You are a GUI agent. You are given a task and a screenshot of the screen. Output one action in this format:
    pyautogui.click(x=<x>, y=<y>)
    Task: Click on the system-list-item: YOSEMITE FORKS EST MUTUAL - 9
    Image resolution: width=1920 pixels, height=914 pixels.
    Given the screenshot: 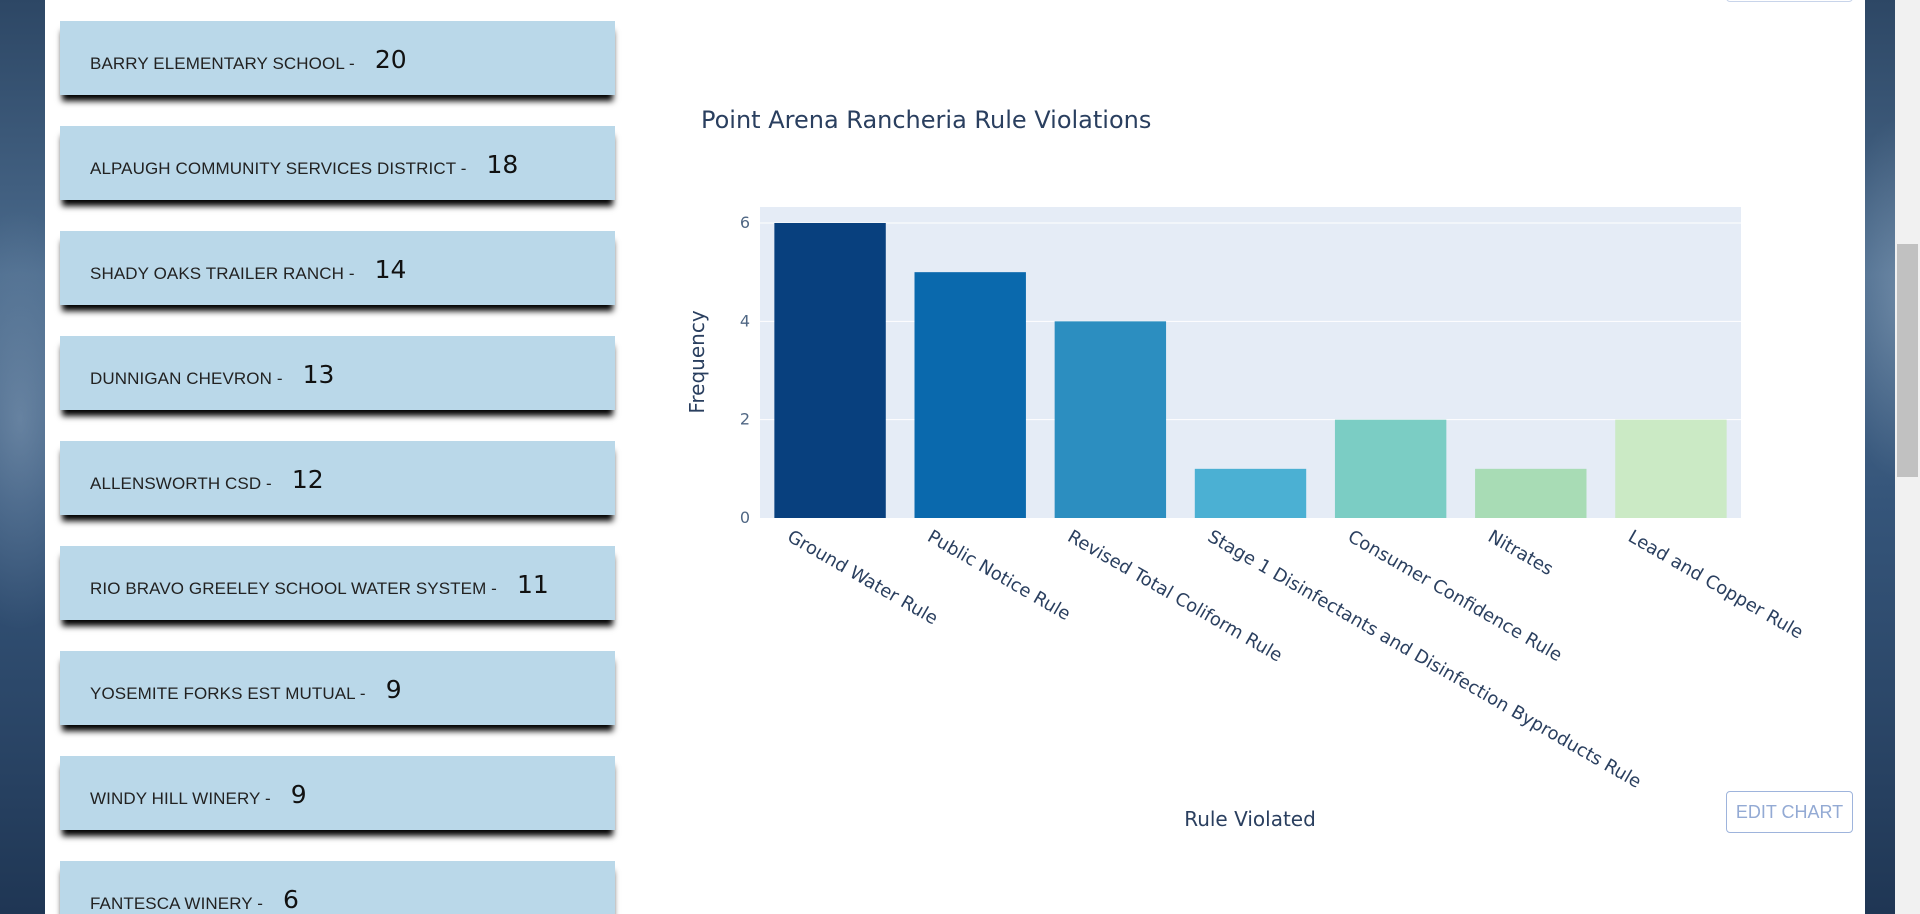 What is the action you would take?
    pyautogui.click(x=337, y=688)
    